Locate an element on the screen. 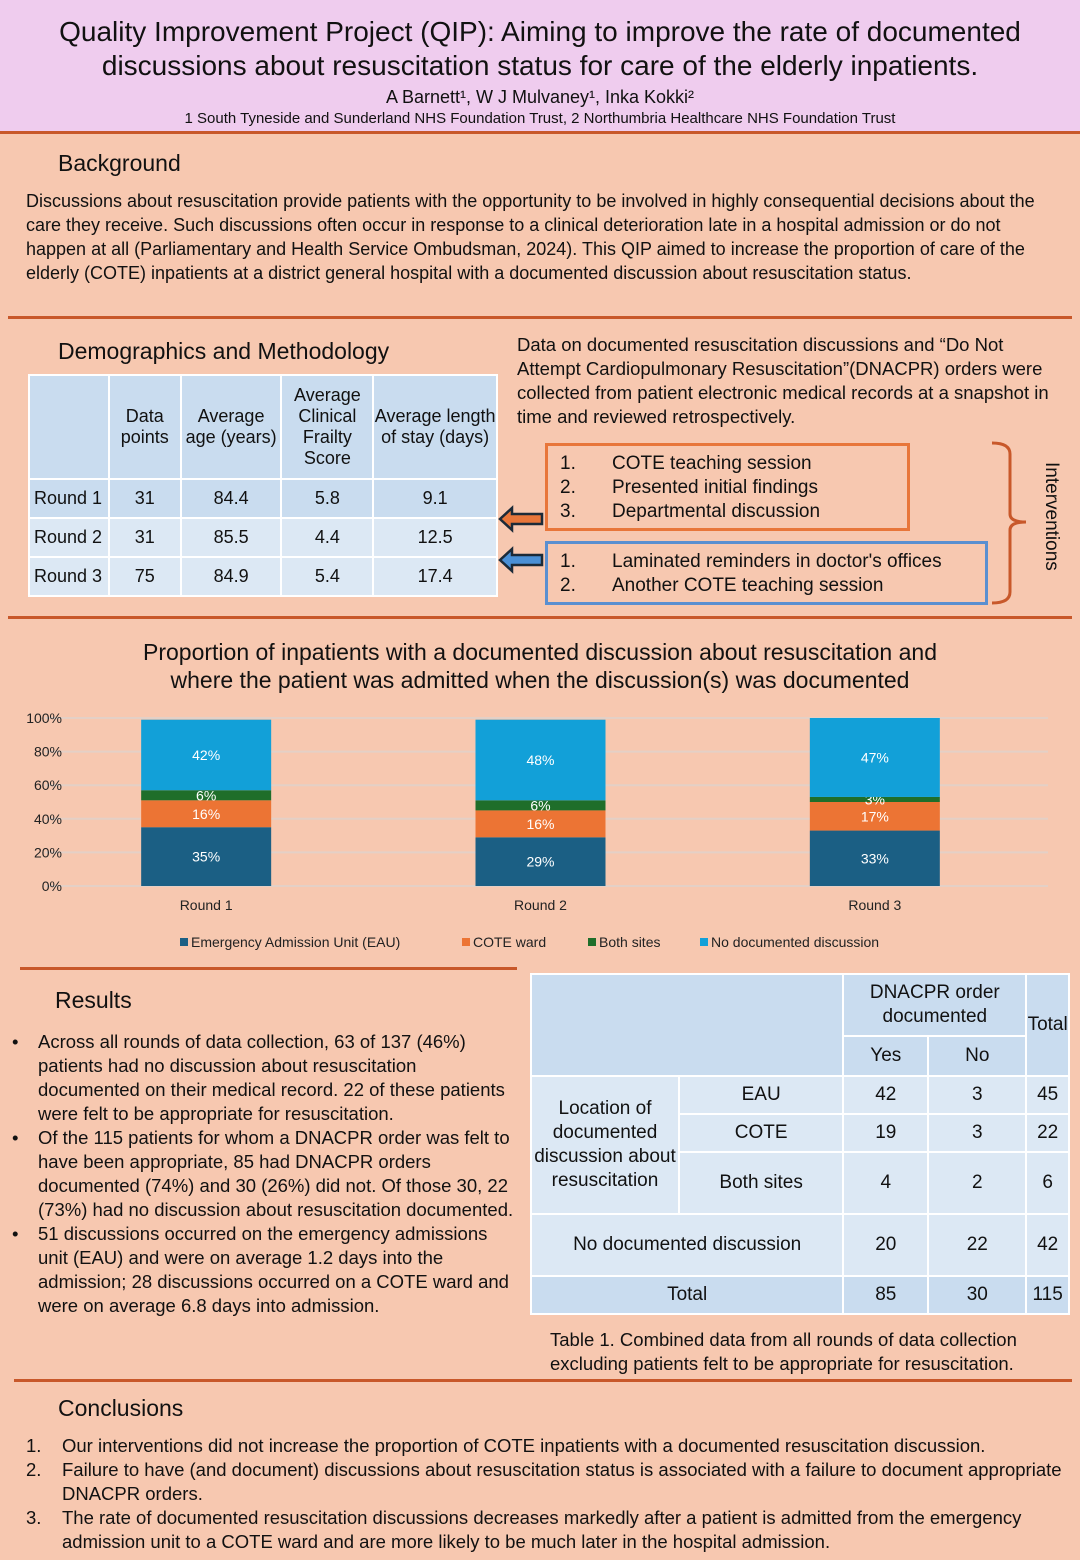 The width and height of the screenshot is (1080, 1560). x-tick-label: Round 3 is located at coordinates (874, 905).